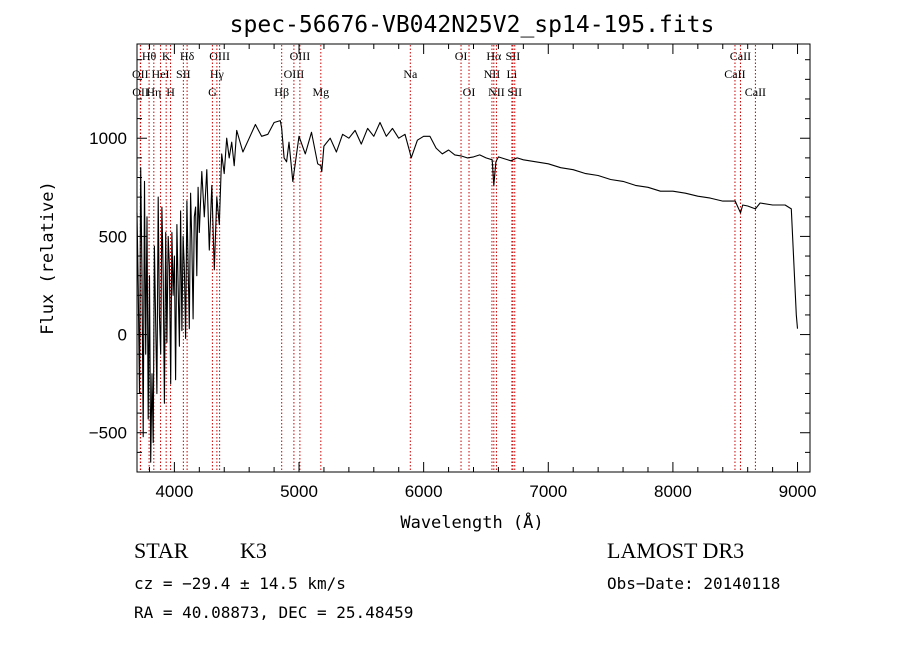 This screenshot has width=900, height=649. What do you see at coordinates (514, 92) in the screenshot?
I see `marker-label-24: SII` at bounding box center [514, 92].